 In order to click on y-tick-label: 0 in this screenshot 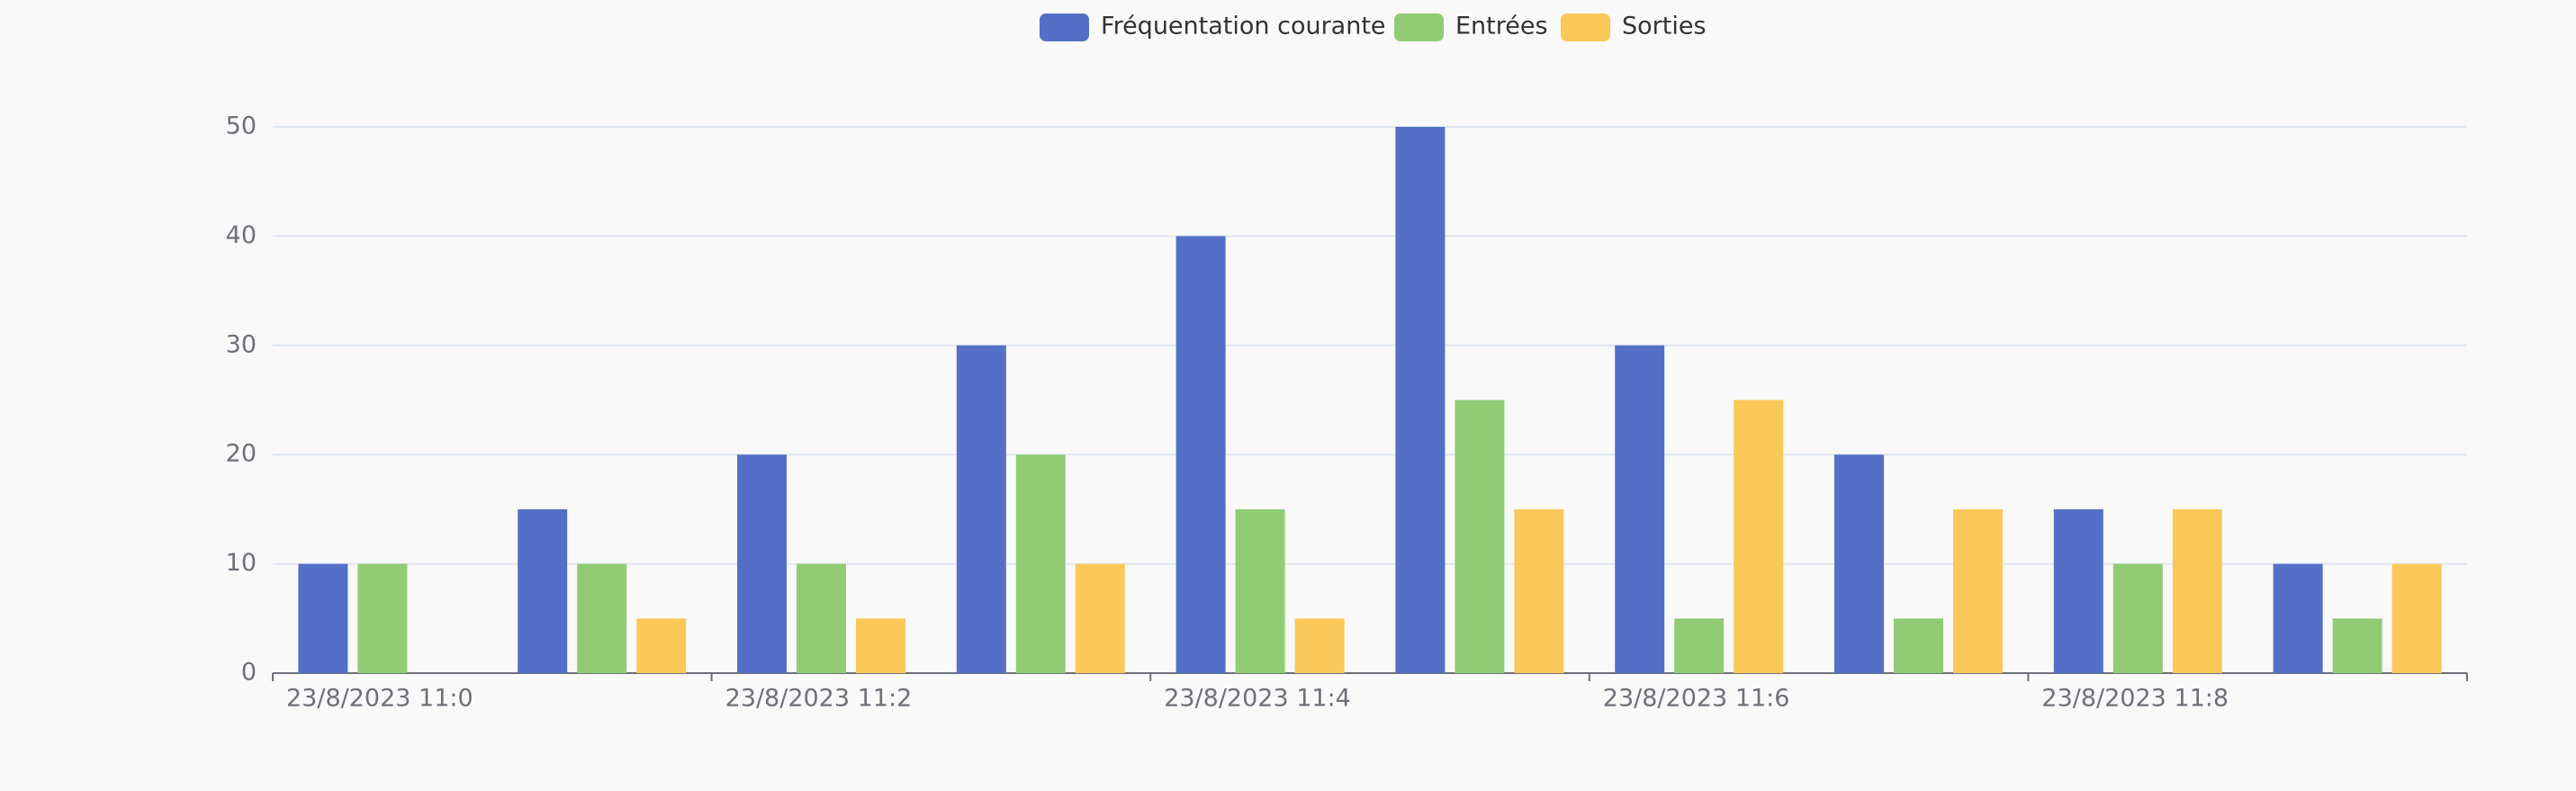, I will do `click(249, 673)`.